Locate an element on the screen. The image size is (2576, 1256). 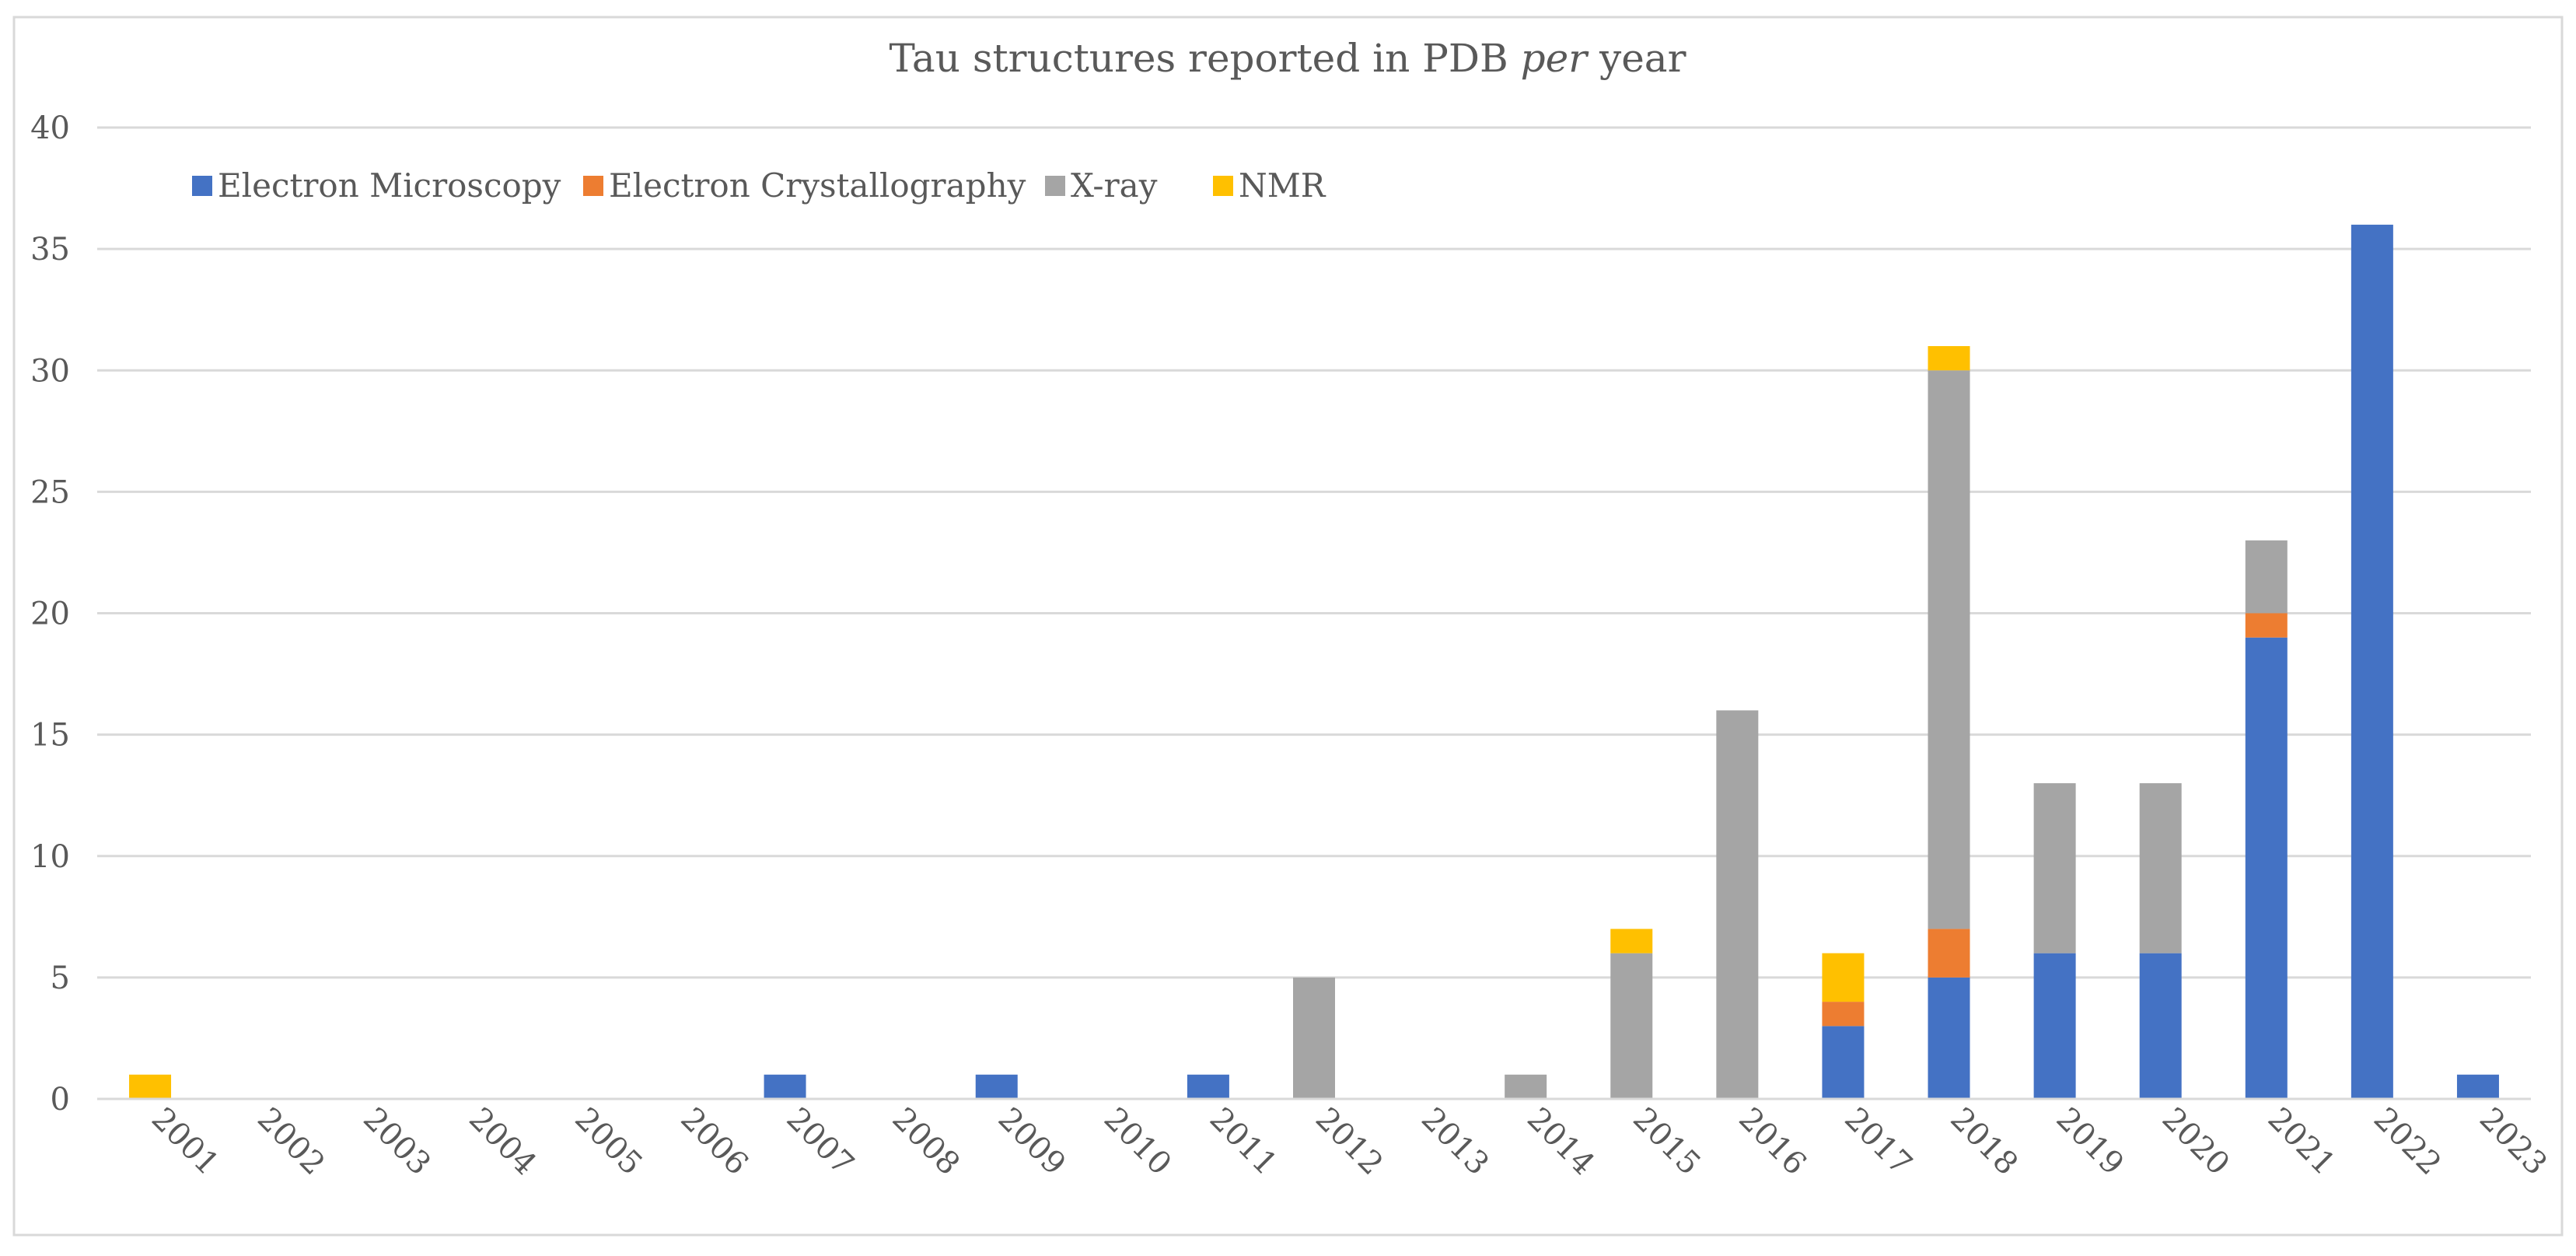
y-tick-label: 20 is located at coordinates (50, 615).